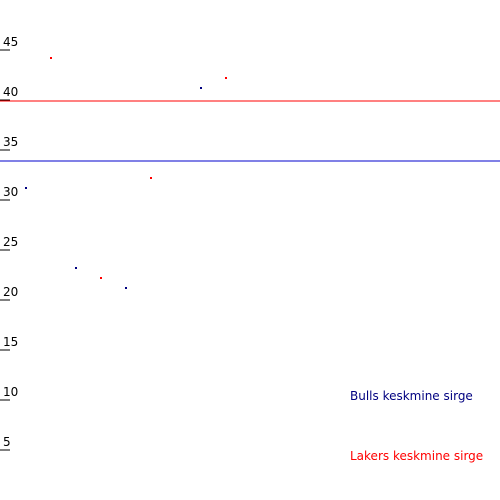 Image resolution: width=500 pixels, height=500 pixels. I want to click on y-tick-label: 25, so click(10, 242).